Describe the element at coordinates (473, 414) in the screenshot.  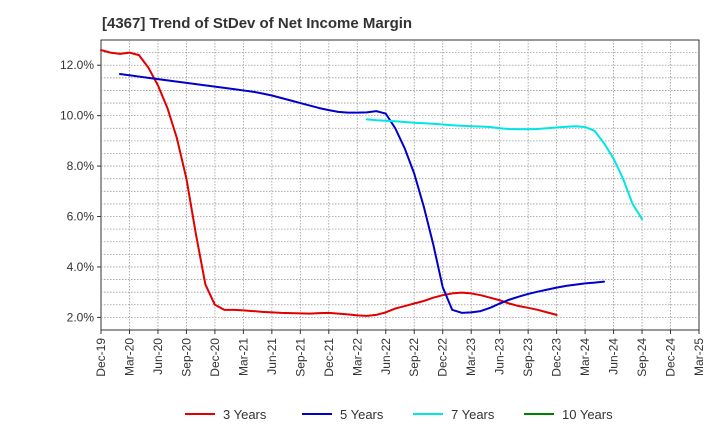
I see `legend-label: 7 Years` at that location.